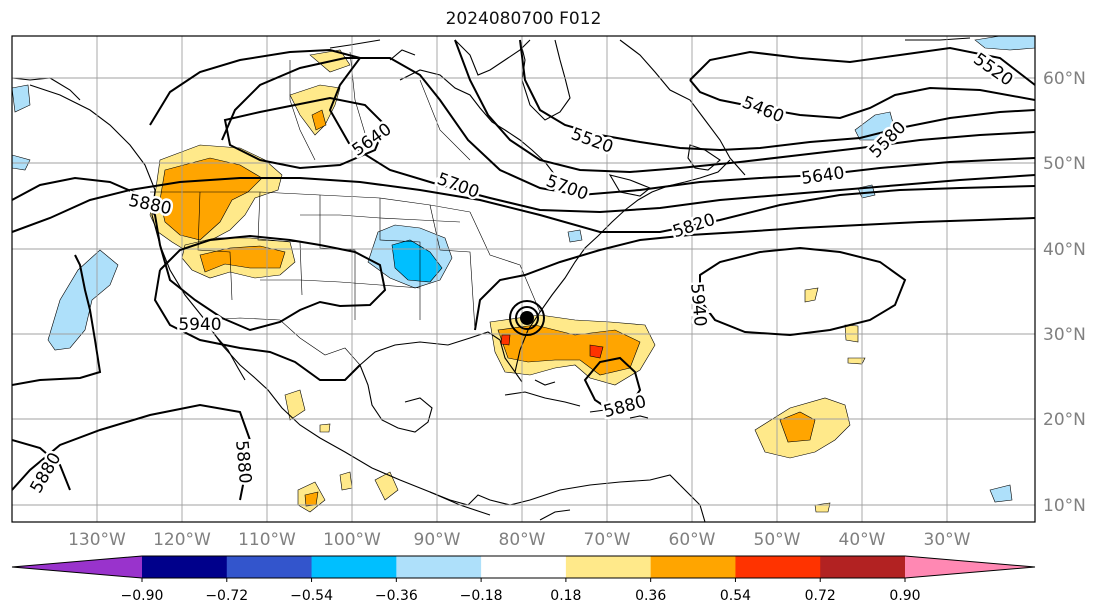  I want to click on contour-5940-central, so click(257, 325).